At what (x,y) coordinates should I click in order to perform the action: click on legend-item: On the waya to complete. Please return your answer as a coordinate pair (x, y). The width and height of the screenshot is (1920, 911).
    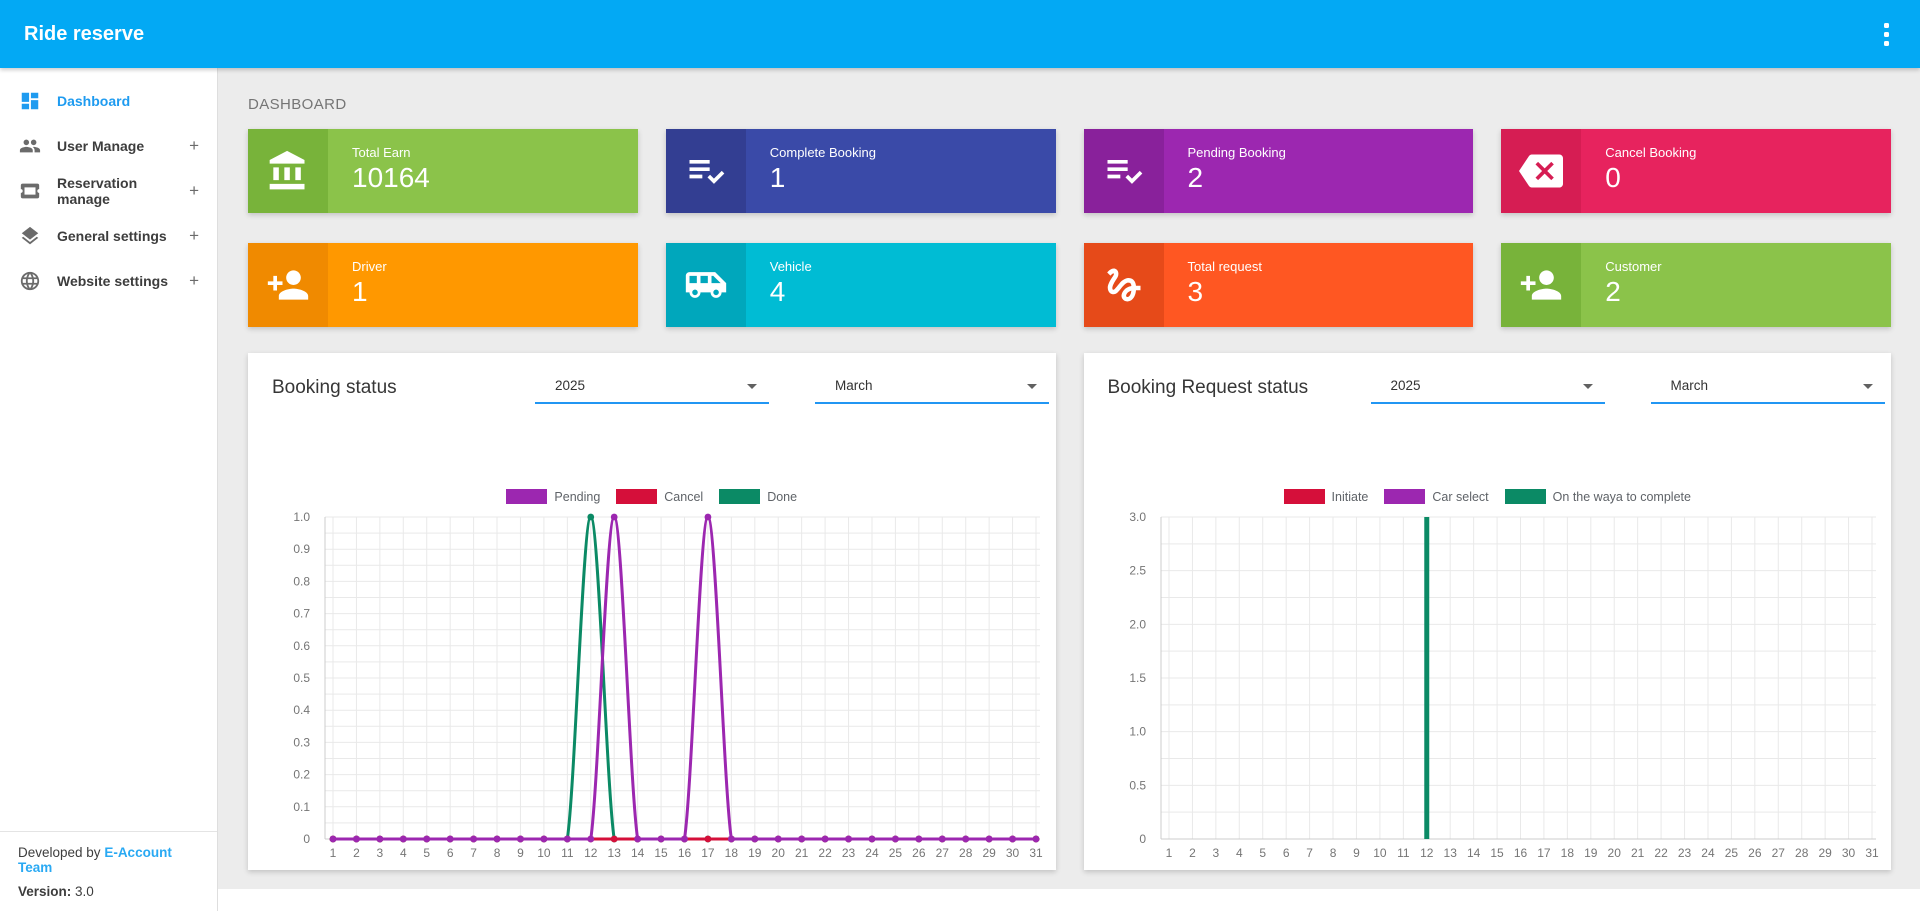
    Looking at the image, I should click on (1597, 496).